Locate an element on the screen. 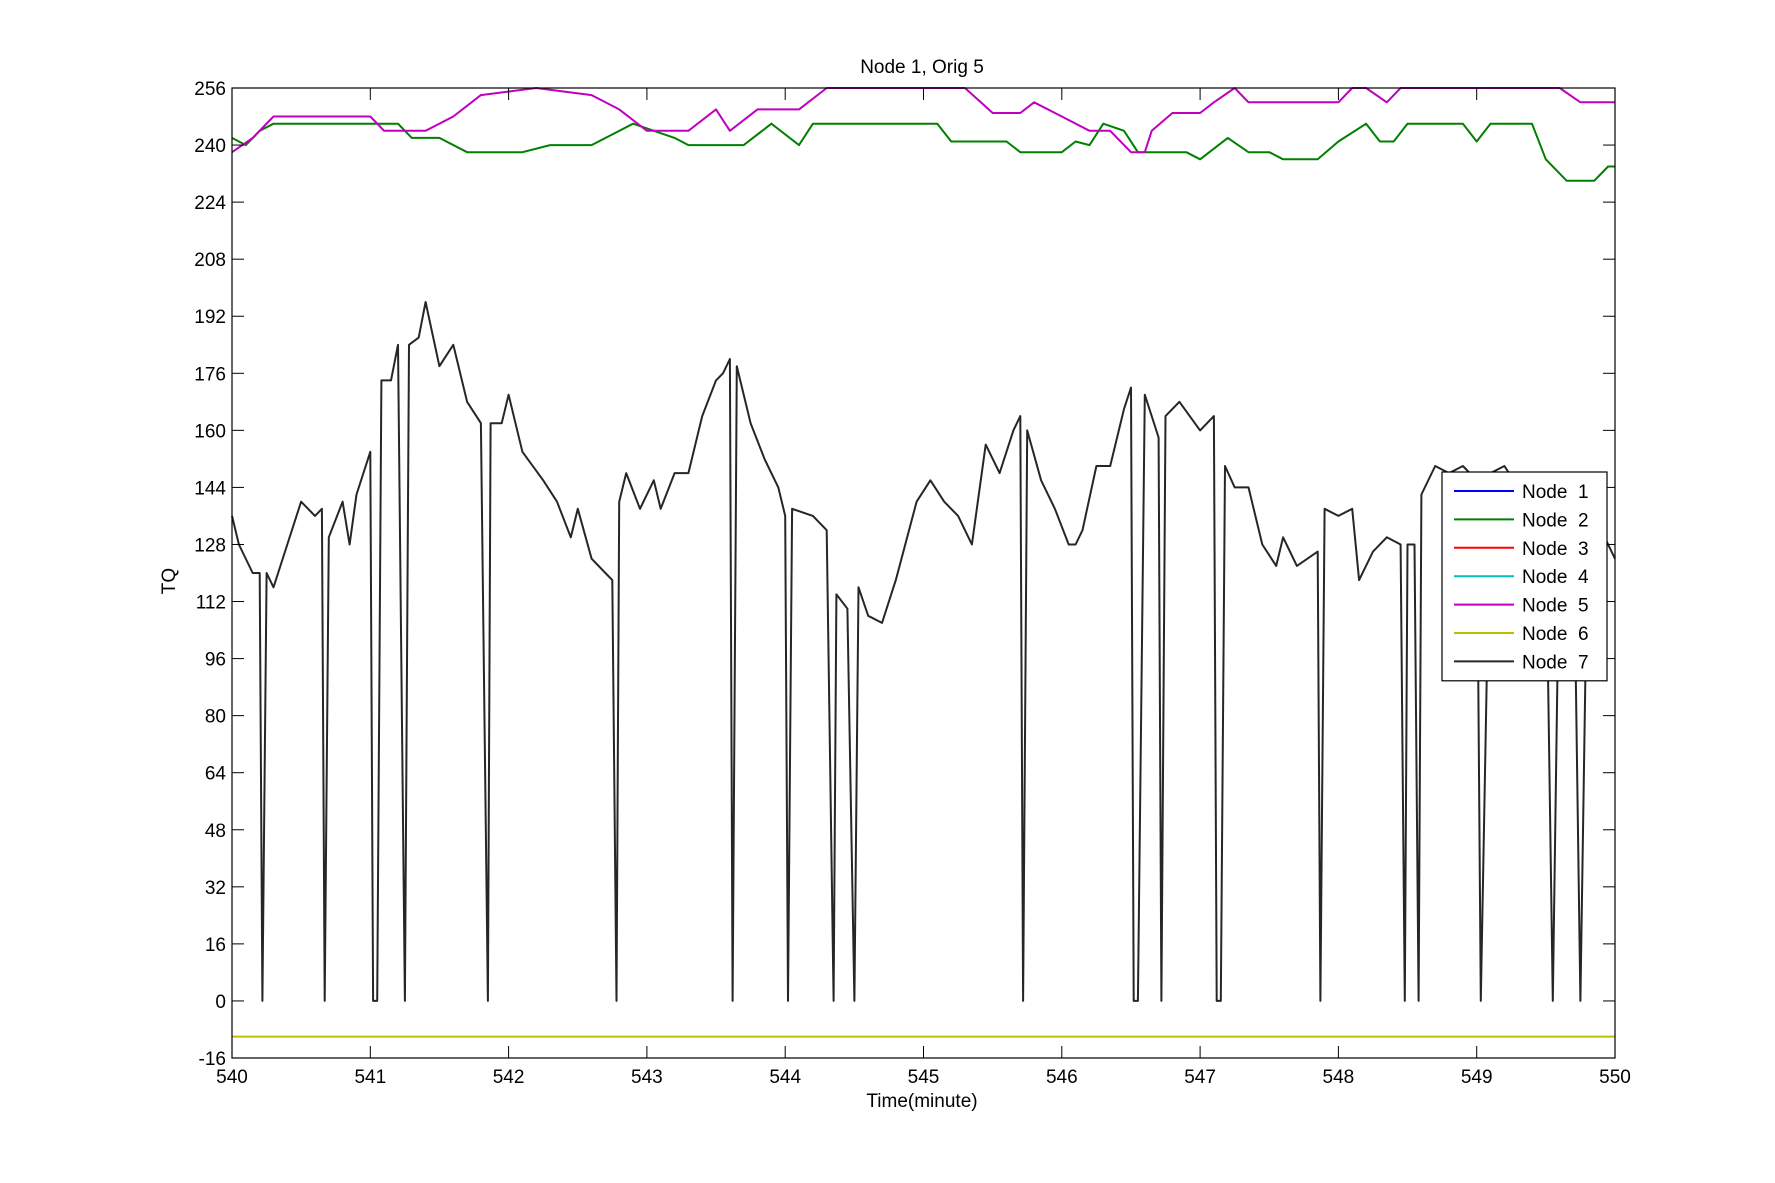 The image size is (1775, 1183). y-tick-label: 224 is located at coordinates (210, 203).